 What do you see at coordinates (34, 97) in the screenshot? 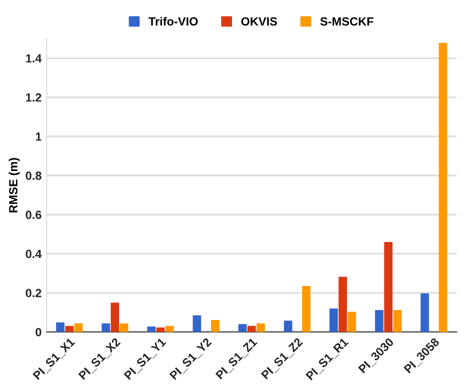
I see `y-tick-label: 1.2` at bounding box center [34, 97].